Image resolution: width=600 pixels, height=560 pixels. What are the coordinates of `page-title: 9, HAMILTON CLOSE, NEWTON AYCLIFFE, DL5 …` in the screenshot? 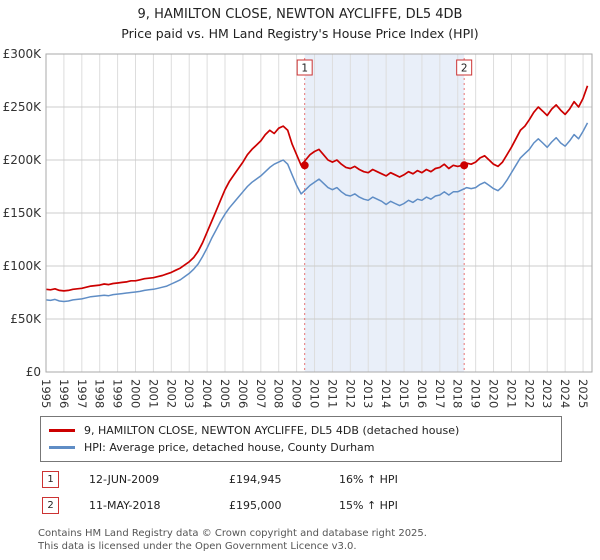 It's located at (300, 14).